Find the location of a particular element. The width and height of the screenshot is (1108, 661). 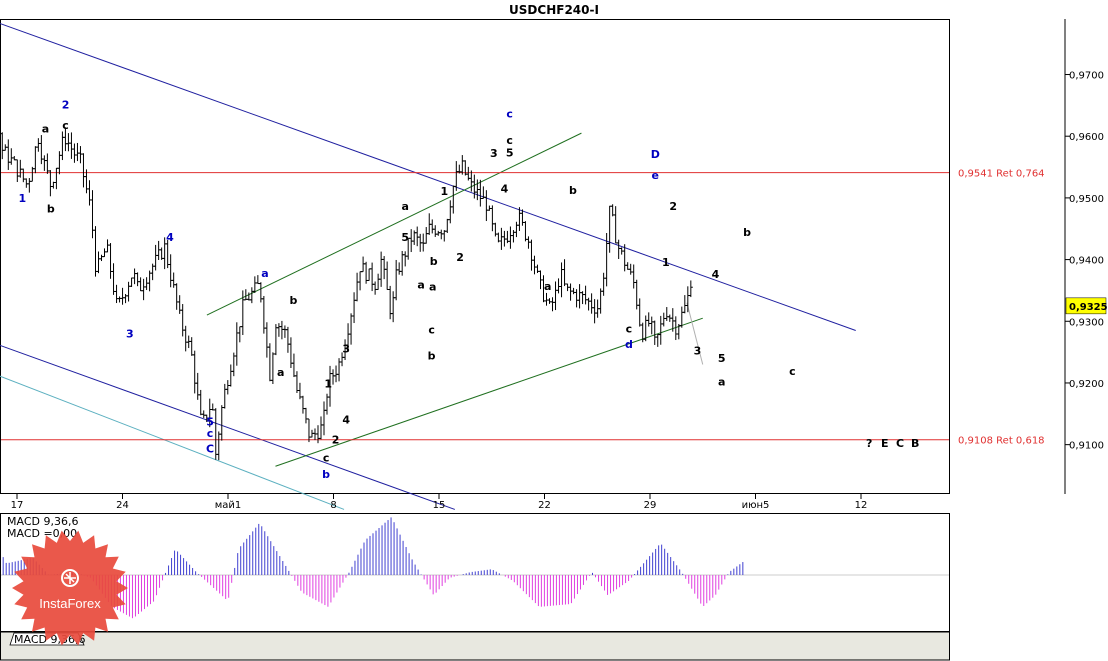

time-tick-label: 8 is located at coordinates (333, 505).